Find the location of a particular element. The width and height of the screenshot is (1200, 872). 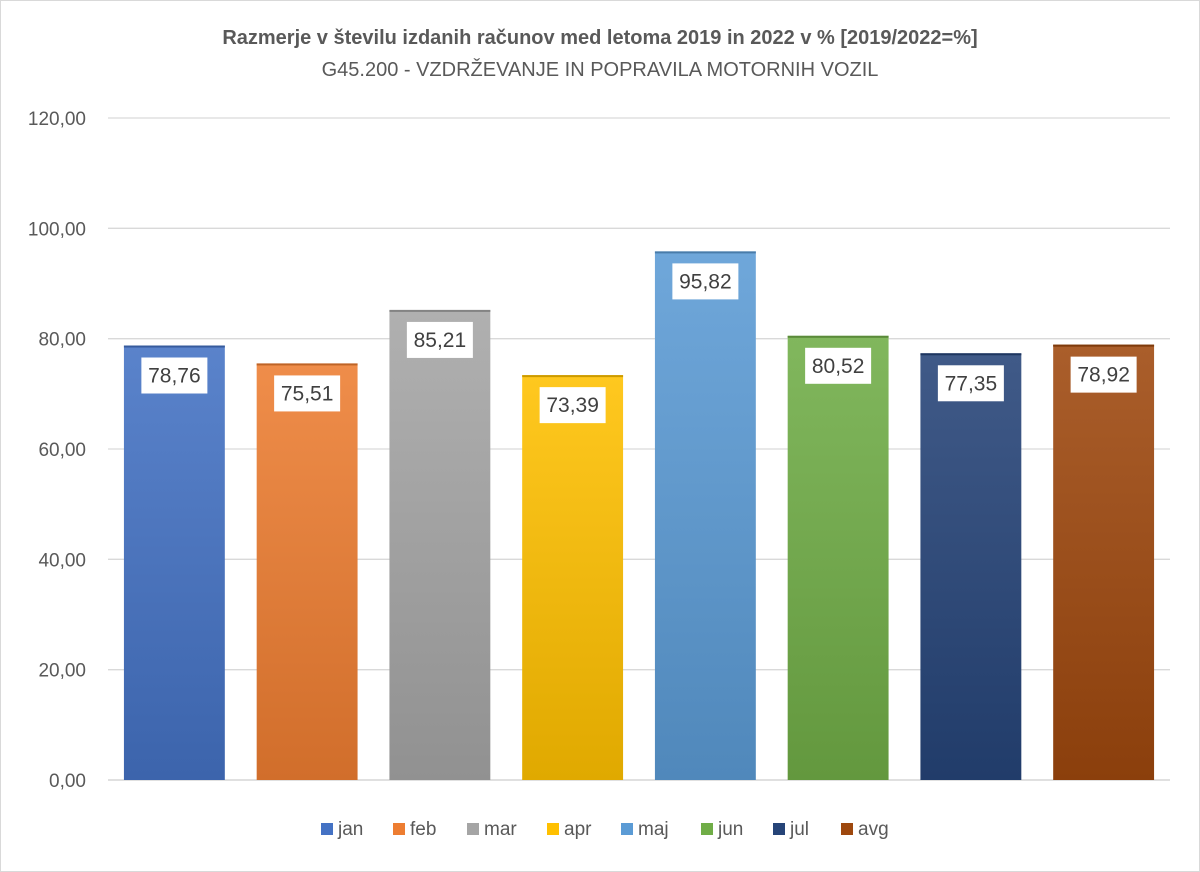

data-label-apr: 73,39 is located at coordinates (572, 405).